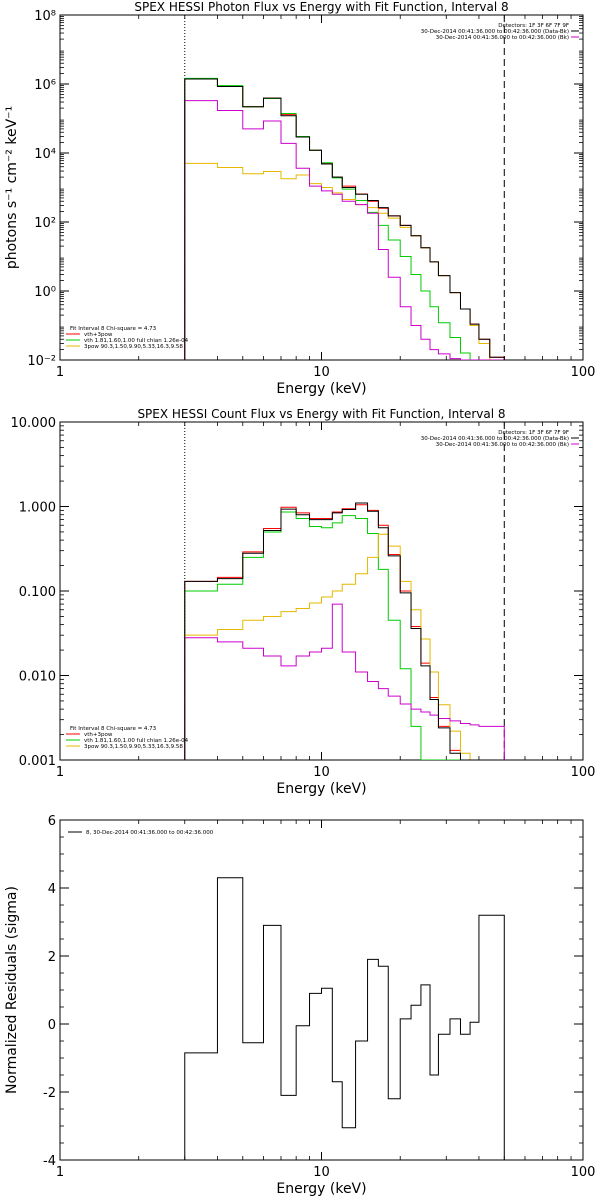 The image size is (600, 1204). Describe the element at coordinates (49, 1161) in the screenshot. I see `y-tick-label: -4` at that location.